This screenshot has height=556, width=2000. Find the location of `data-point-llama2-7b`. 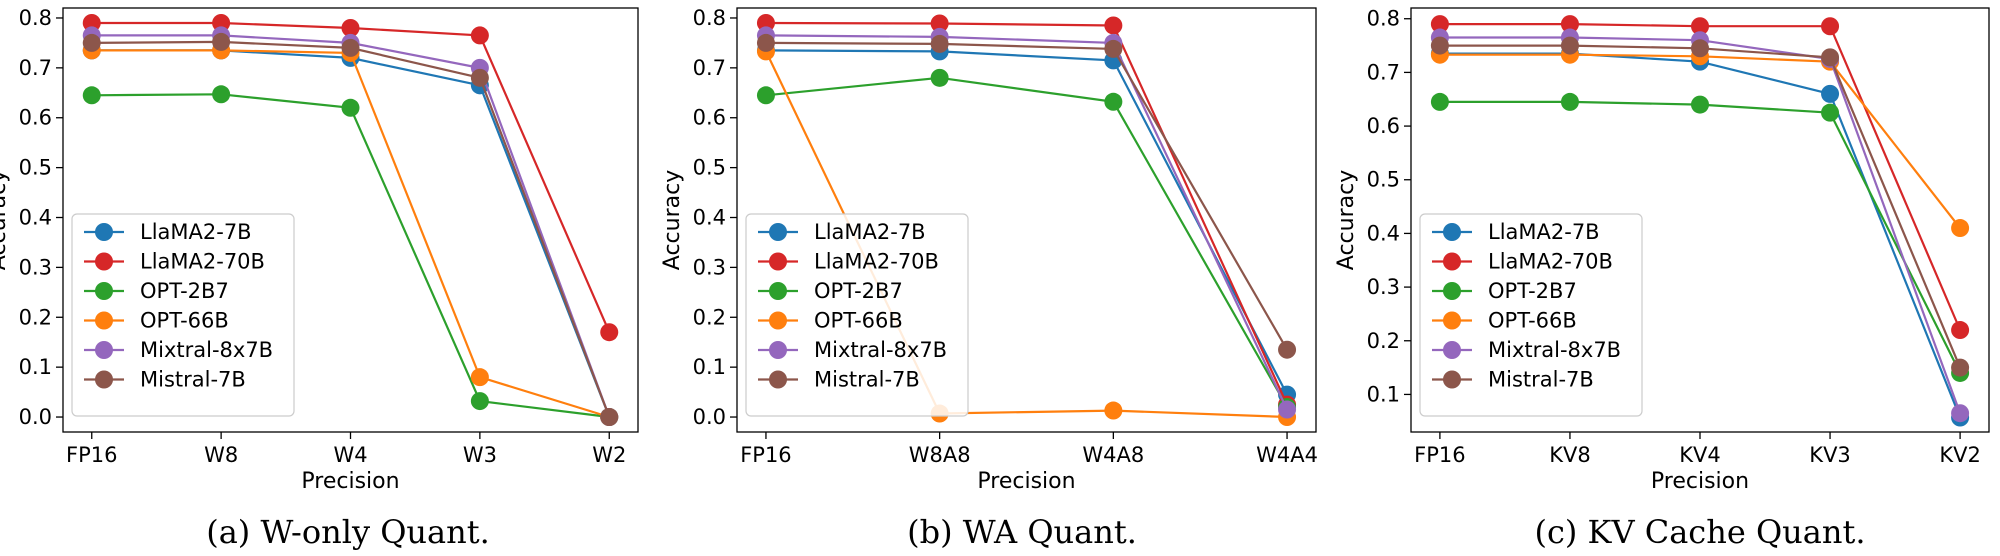

data-point-llama2-7b is located at coordinates (1830, 93).